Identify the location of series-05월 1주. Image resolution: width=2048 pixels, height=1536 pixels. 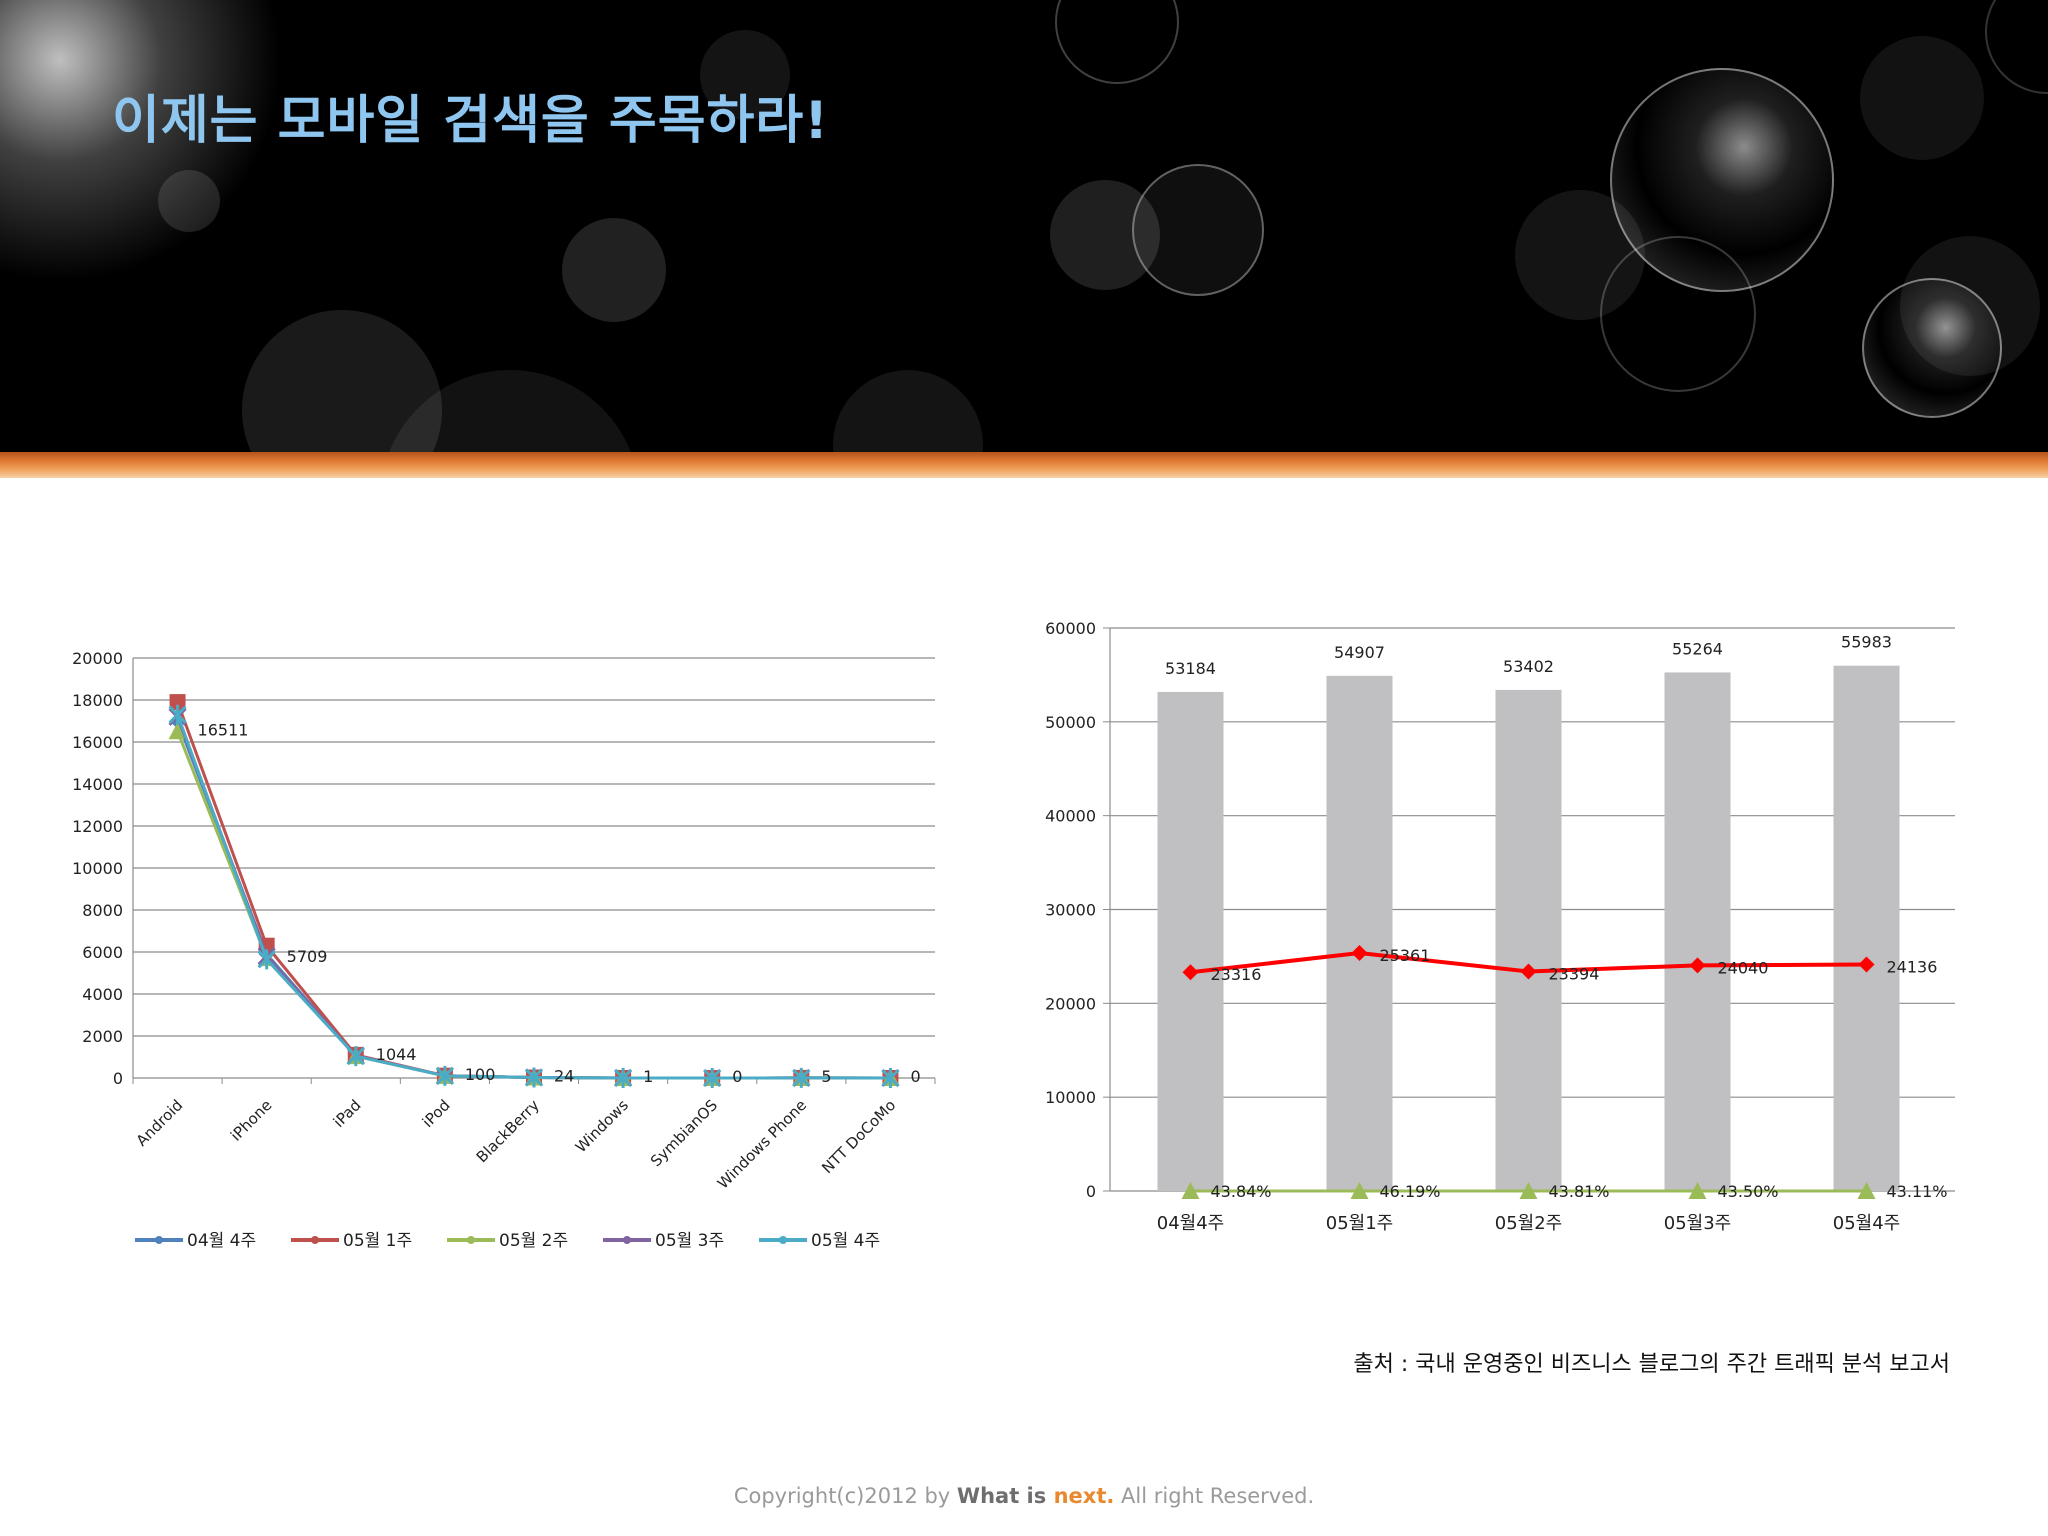
(534, 890).